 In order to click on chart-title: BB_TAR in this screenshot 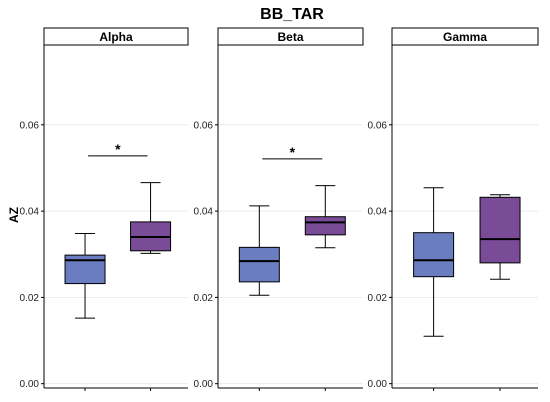, I will do `click(292, 14)`.